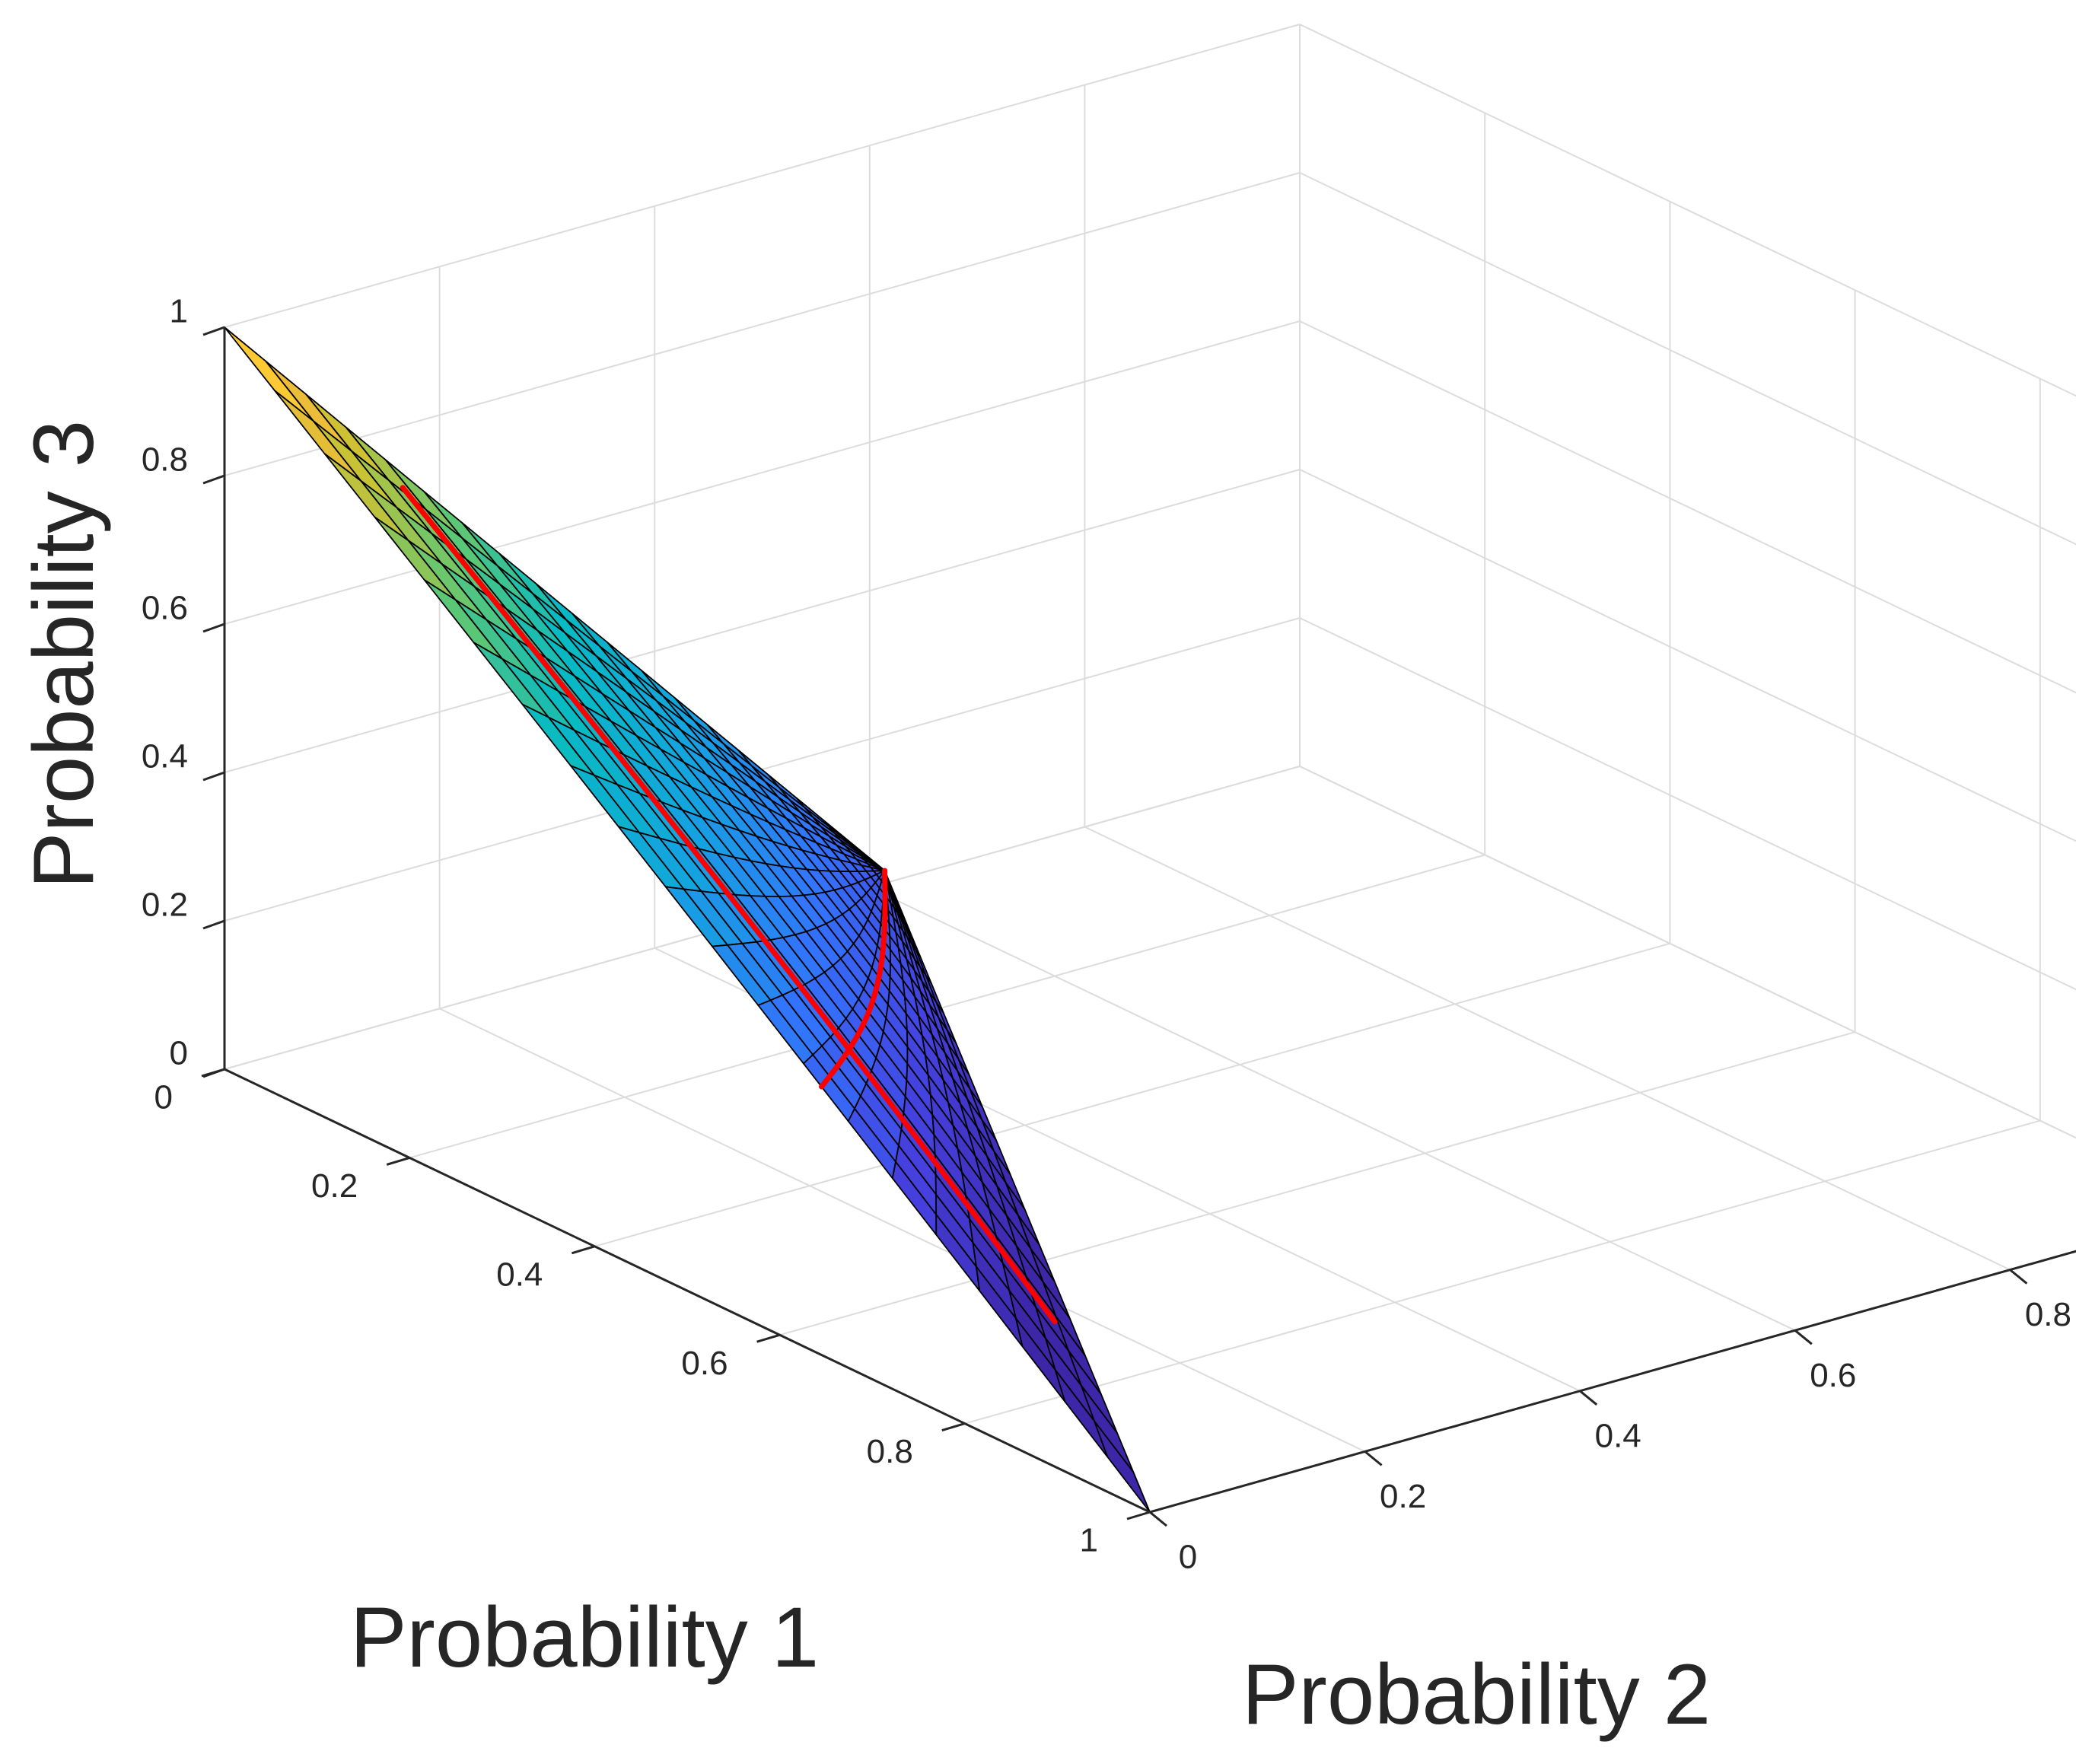 Image resolution: width=2076 pixels, height=1764 pixels. Describe the element at coordinates (1089, 1540) in the screenshot. I see `x-tick-label: 1` at that location.